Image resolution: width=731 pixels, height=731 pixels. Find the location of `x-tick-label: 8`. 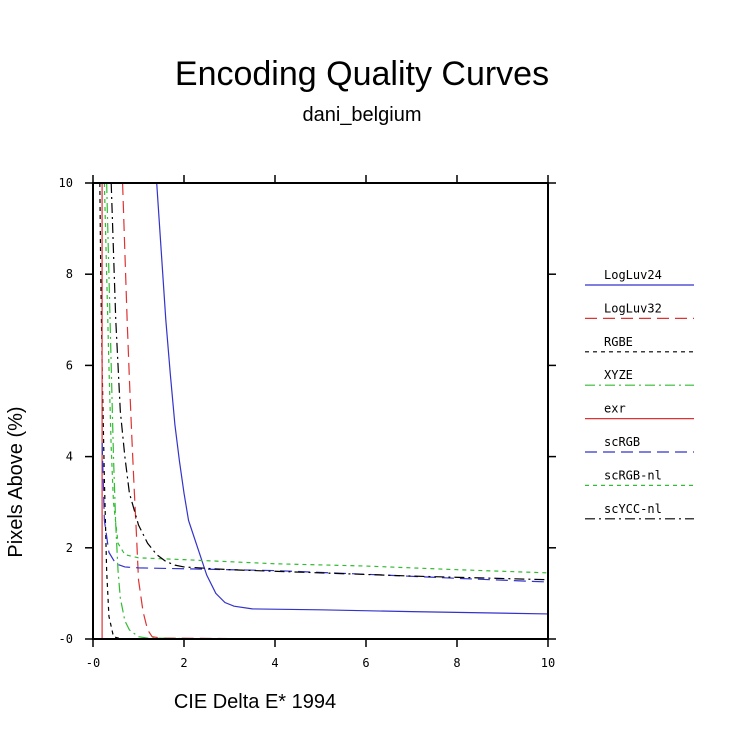

x-tick-label: 8 is located at coordinates (456, 663).